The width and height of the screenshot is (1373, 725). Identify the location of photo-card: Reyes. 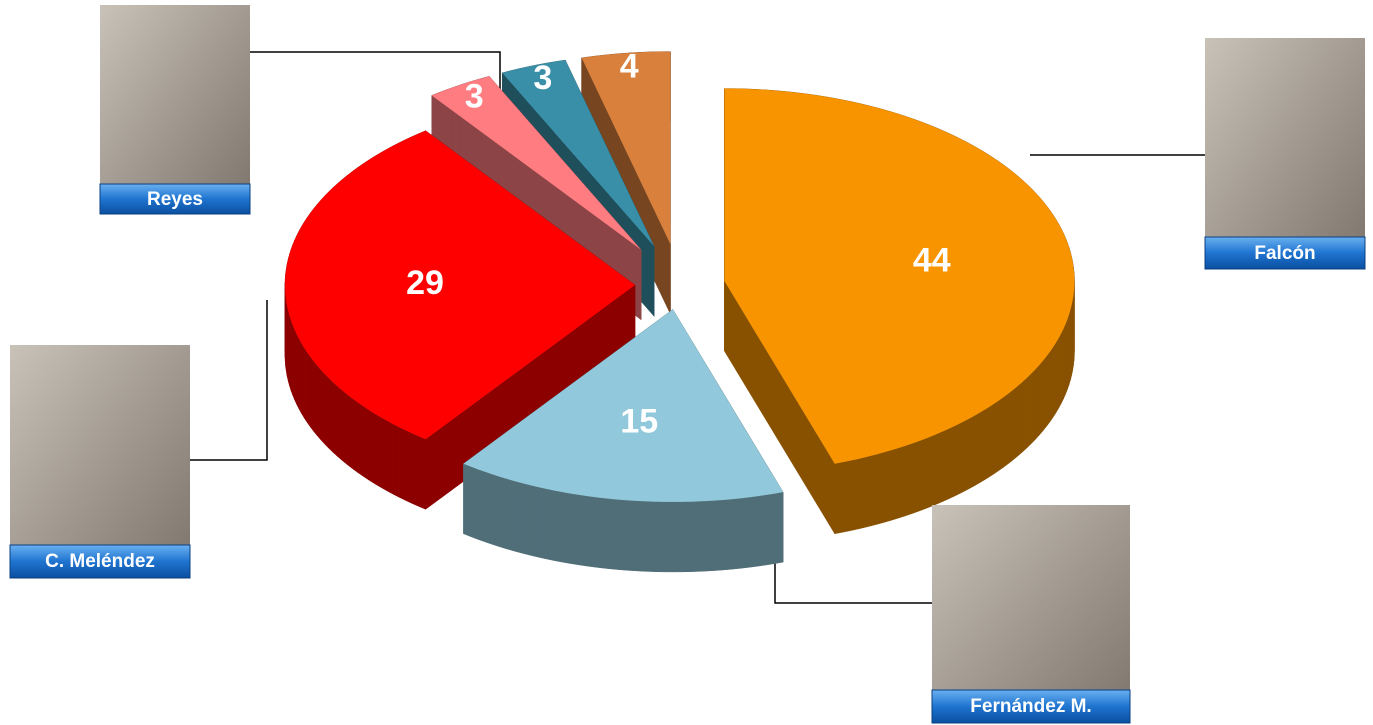
(175, 110).